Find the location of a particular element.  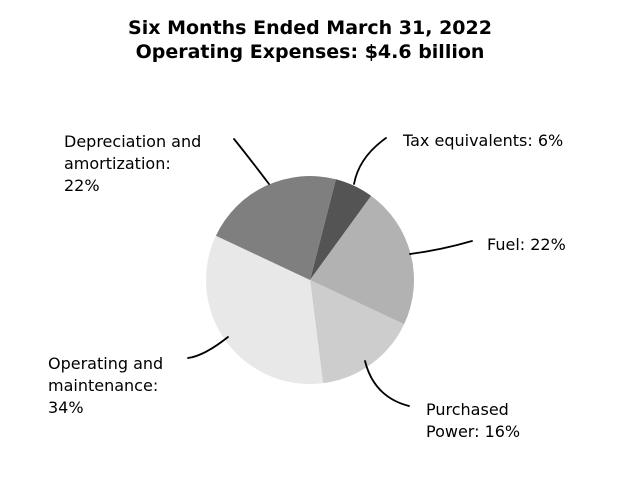

leader-line-tax-equivalents is located at coordinates (370, 161).